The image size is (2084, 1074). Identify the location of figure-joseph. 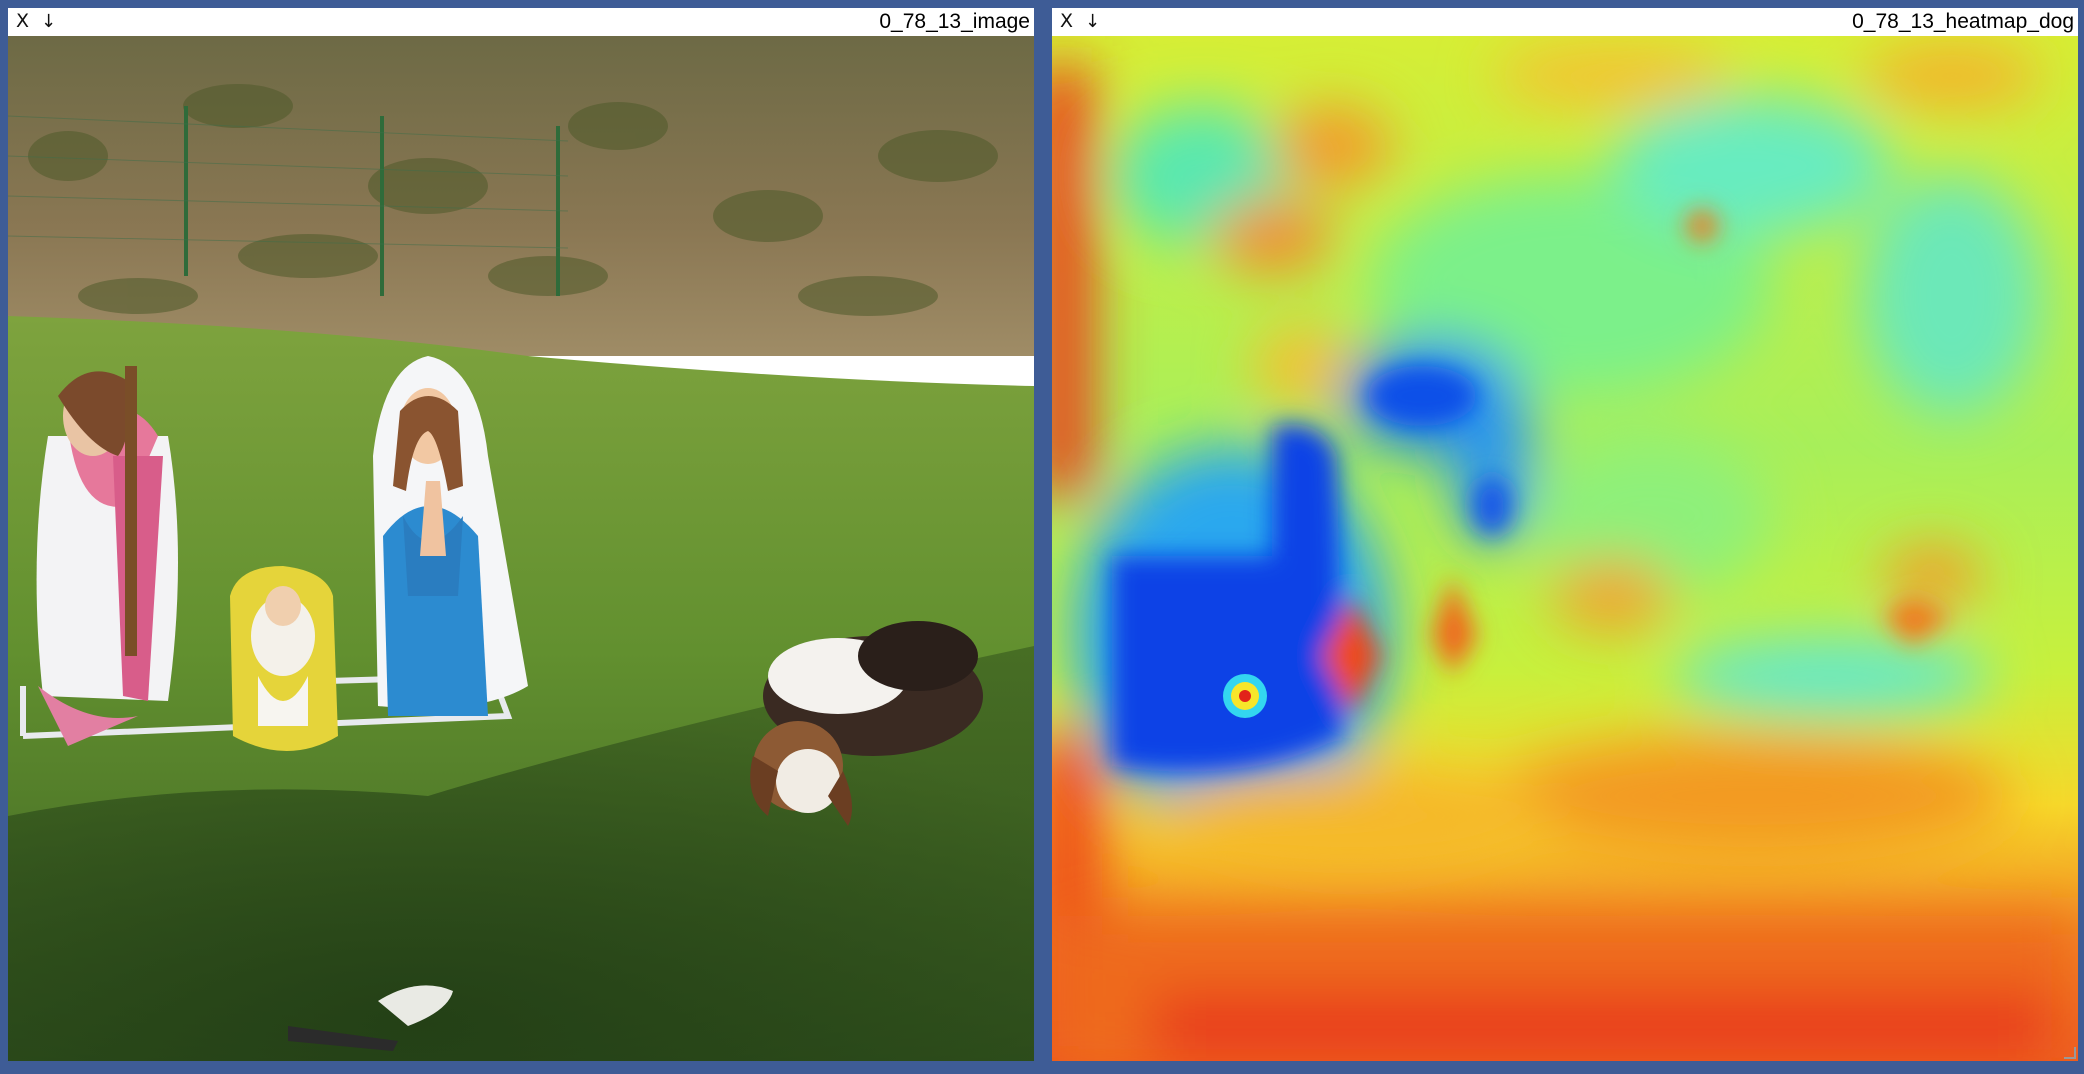
(107, 556).